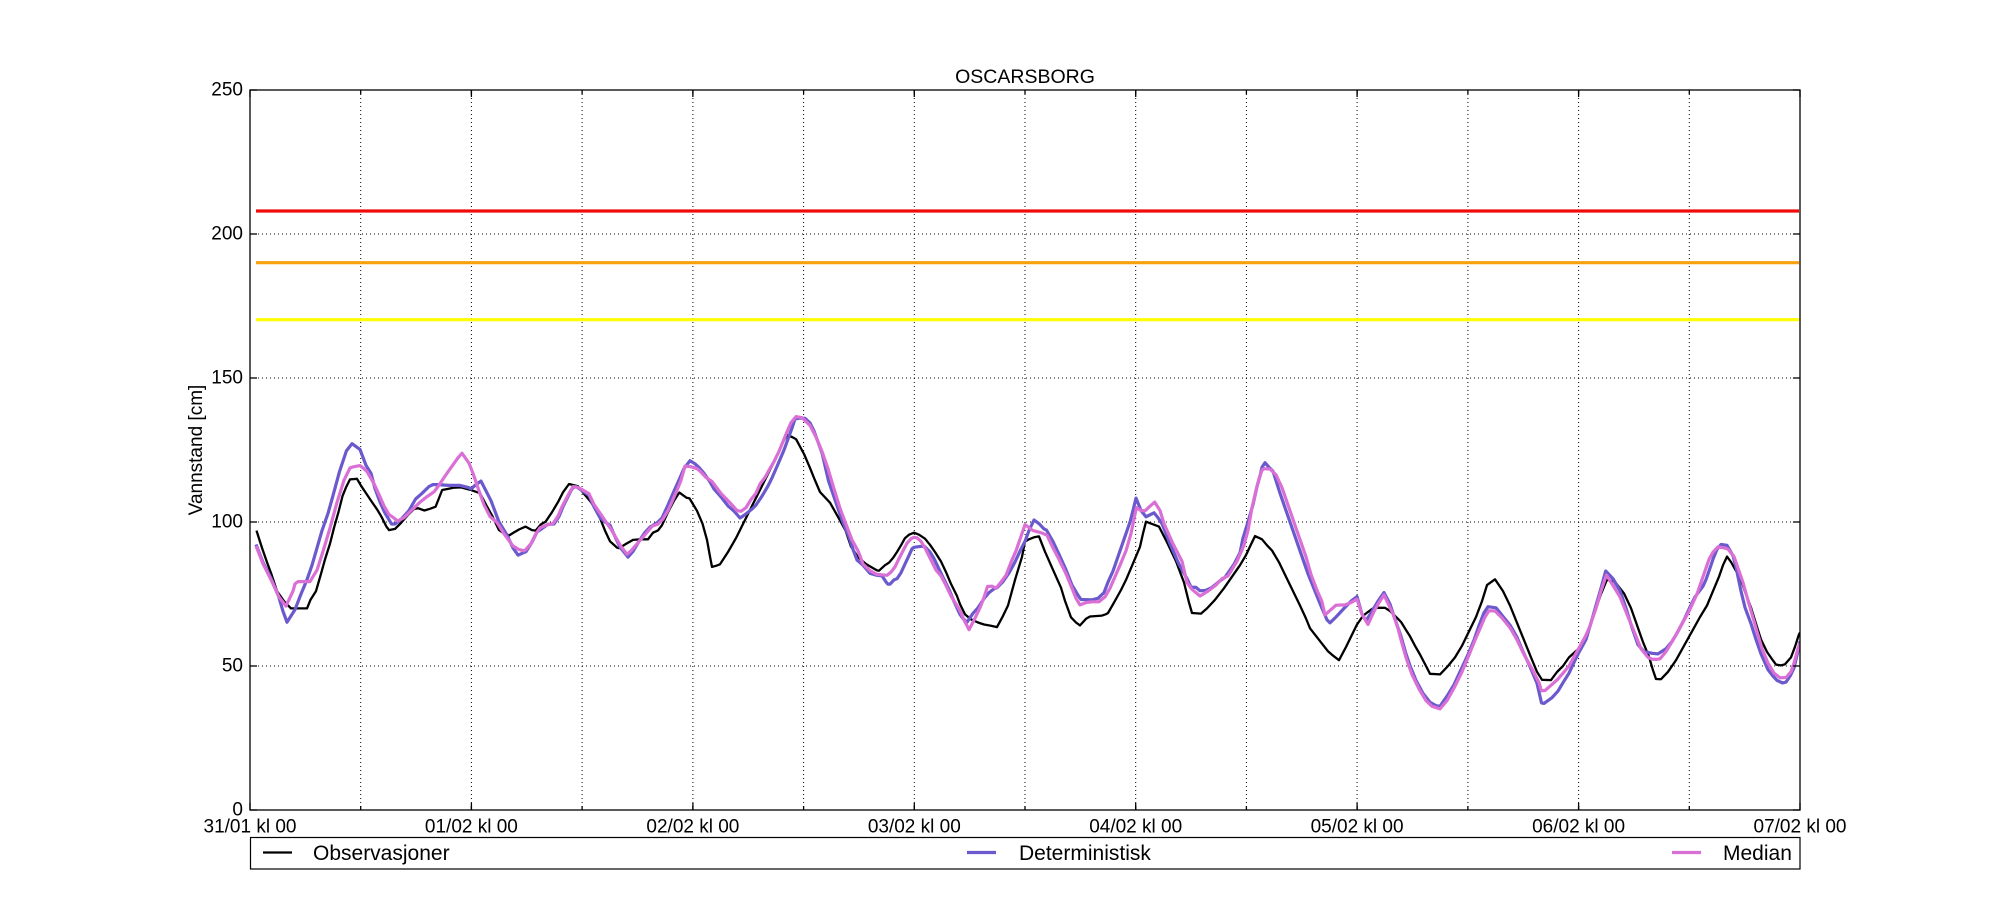 Image resolution: width=2000 pixels, height=905 pixels. I want to click on svg-text: 0, so click(237, 810).